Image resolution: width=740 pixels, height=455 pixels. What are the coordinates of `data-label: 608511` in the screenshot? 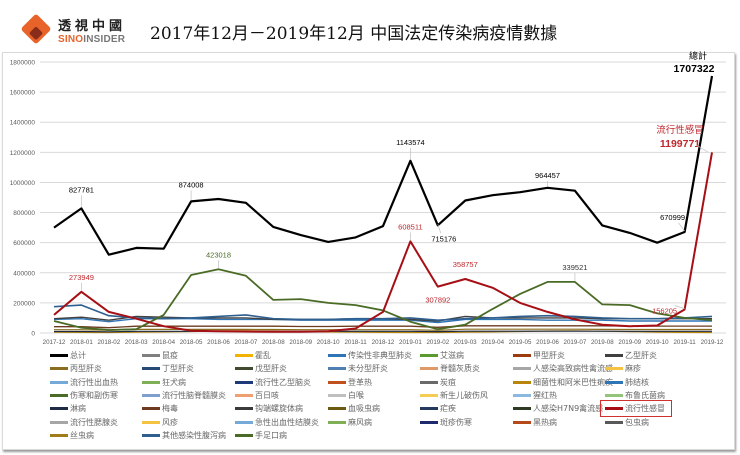 It's located at (410, 226).